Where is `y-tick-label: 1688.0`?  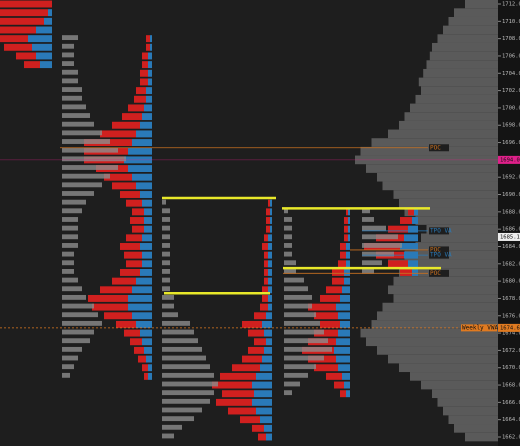 y-tick-label: 1688.0 is located at coordinates (511, 212).